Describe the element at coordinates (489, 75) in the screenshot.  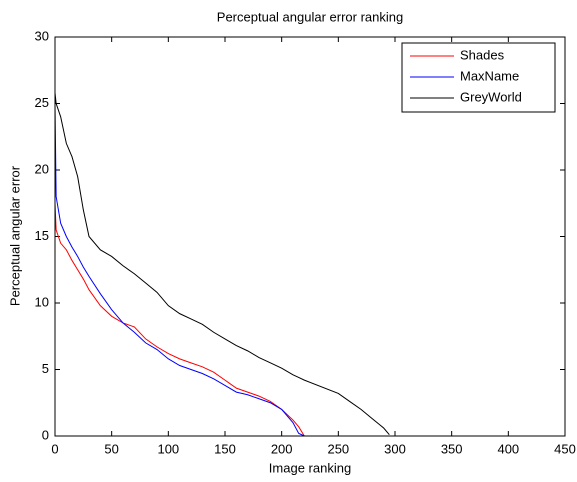
I see `legend-label: MaxName` at that location.